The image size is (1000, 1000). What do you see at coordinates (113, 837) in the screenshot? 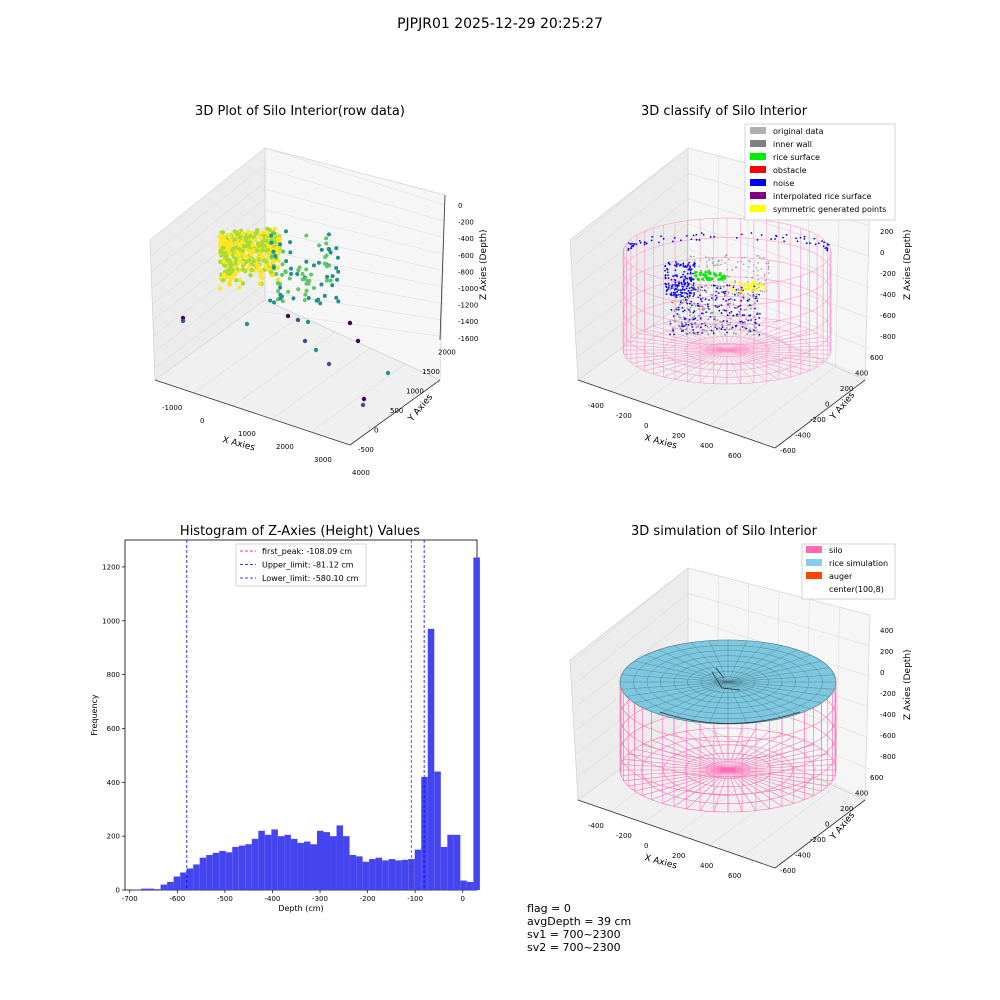
I see `histogram-ytick: 200` at bounding box center [113, 837].